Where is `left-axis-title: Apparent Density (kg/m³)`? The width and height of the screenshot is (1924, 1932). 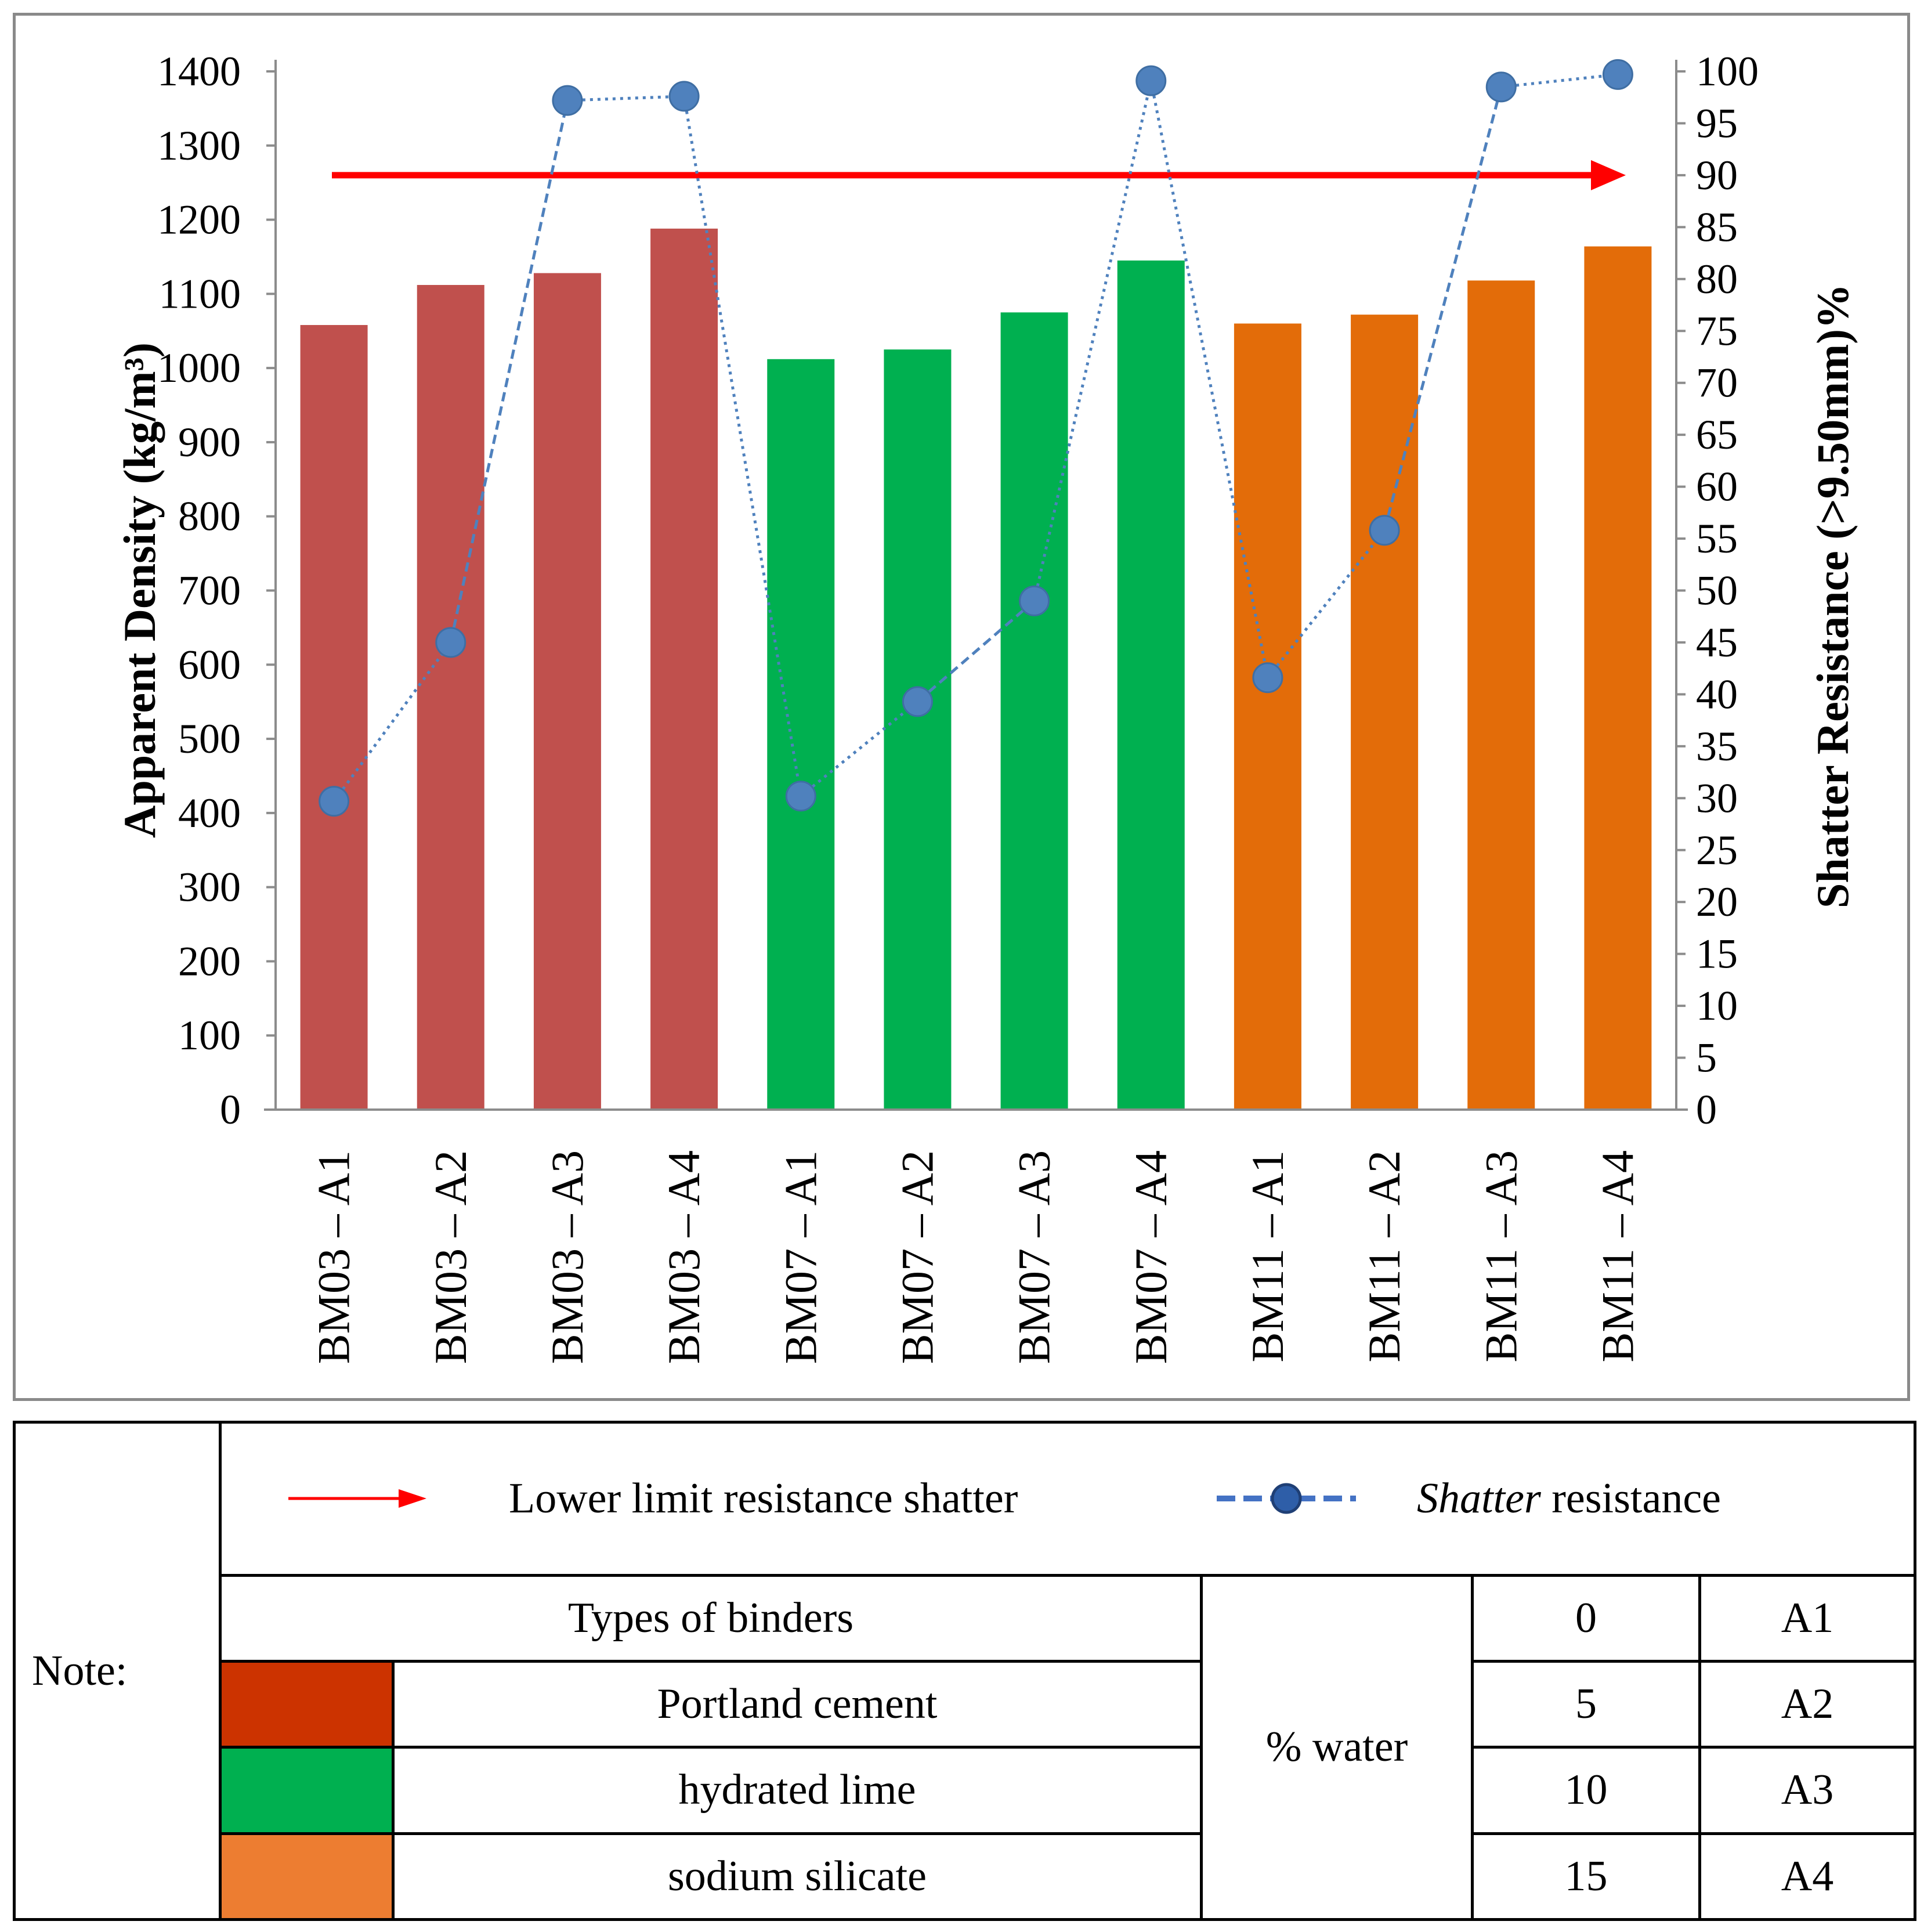
left-axis-title: Apparent Density (kg/m³) is located at coordinates (139, 590).